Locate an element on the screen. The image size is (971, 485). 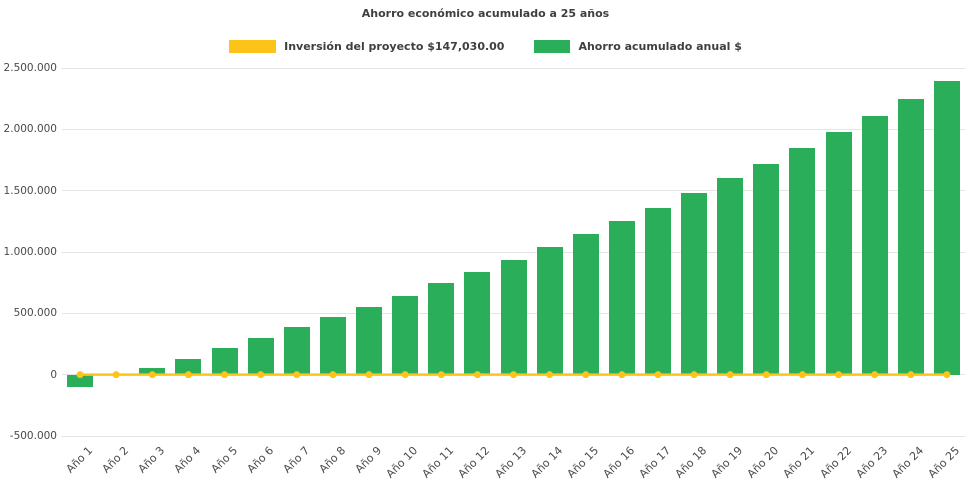
legend-label-savings: Ahorro acumulado anual $ is located at coordinates (660, 46).